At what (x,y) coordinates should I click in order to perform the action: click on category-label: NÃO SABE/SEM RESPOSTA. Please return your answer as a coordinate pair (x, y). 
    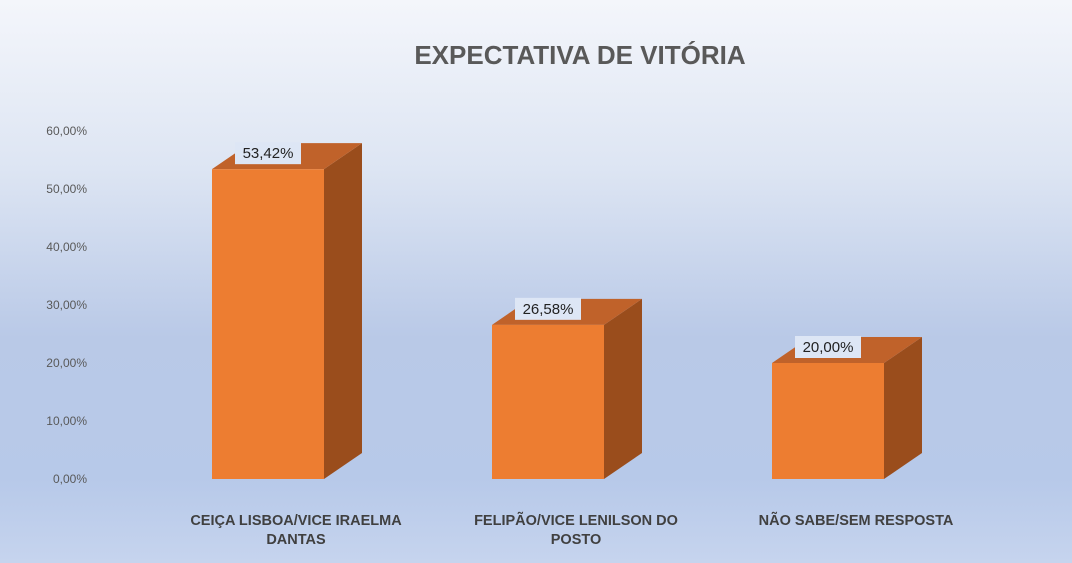
    Looking at the image, I should click on (856, 520).